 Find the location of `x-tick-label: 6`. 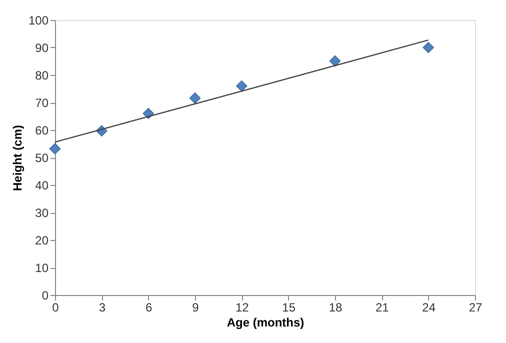

x-tick-label: 6 is located at coordinates (148, 307).